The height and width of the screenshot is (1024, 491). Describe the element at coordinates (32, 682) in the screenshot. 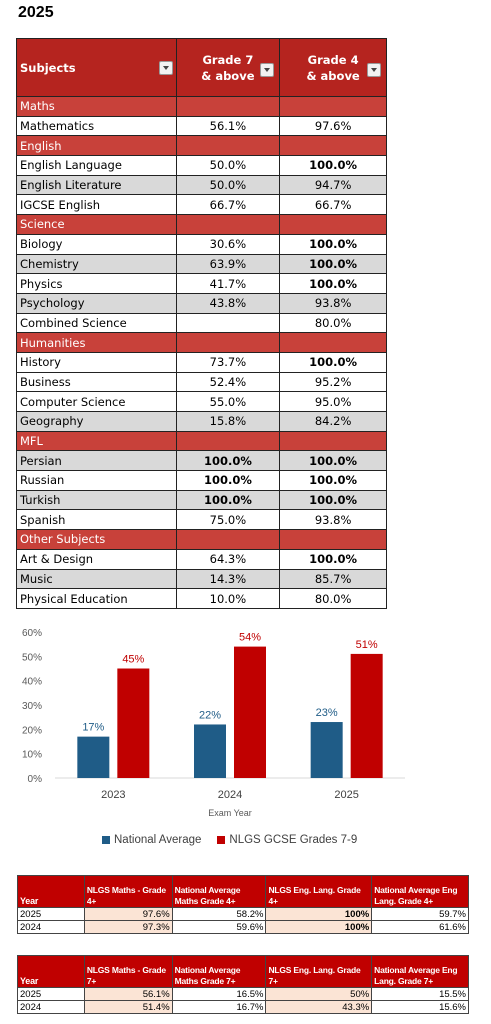

I see `y-tick-label: 40%` at that location.